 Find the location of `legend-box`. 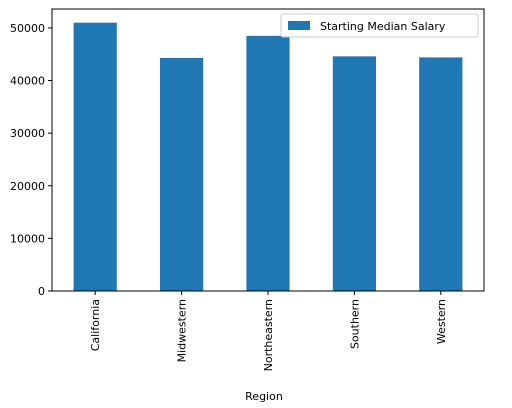

legend-box is located at coordinates (379, 25).